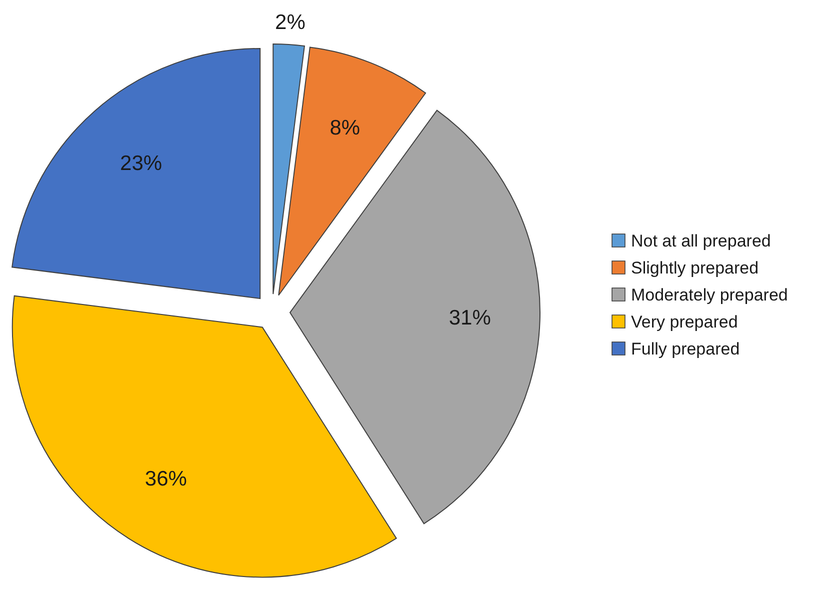  Describe the element at coordinates (165, 479) in the screenshot. I see `data-label: 36%` at that location.